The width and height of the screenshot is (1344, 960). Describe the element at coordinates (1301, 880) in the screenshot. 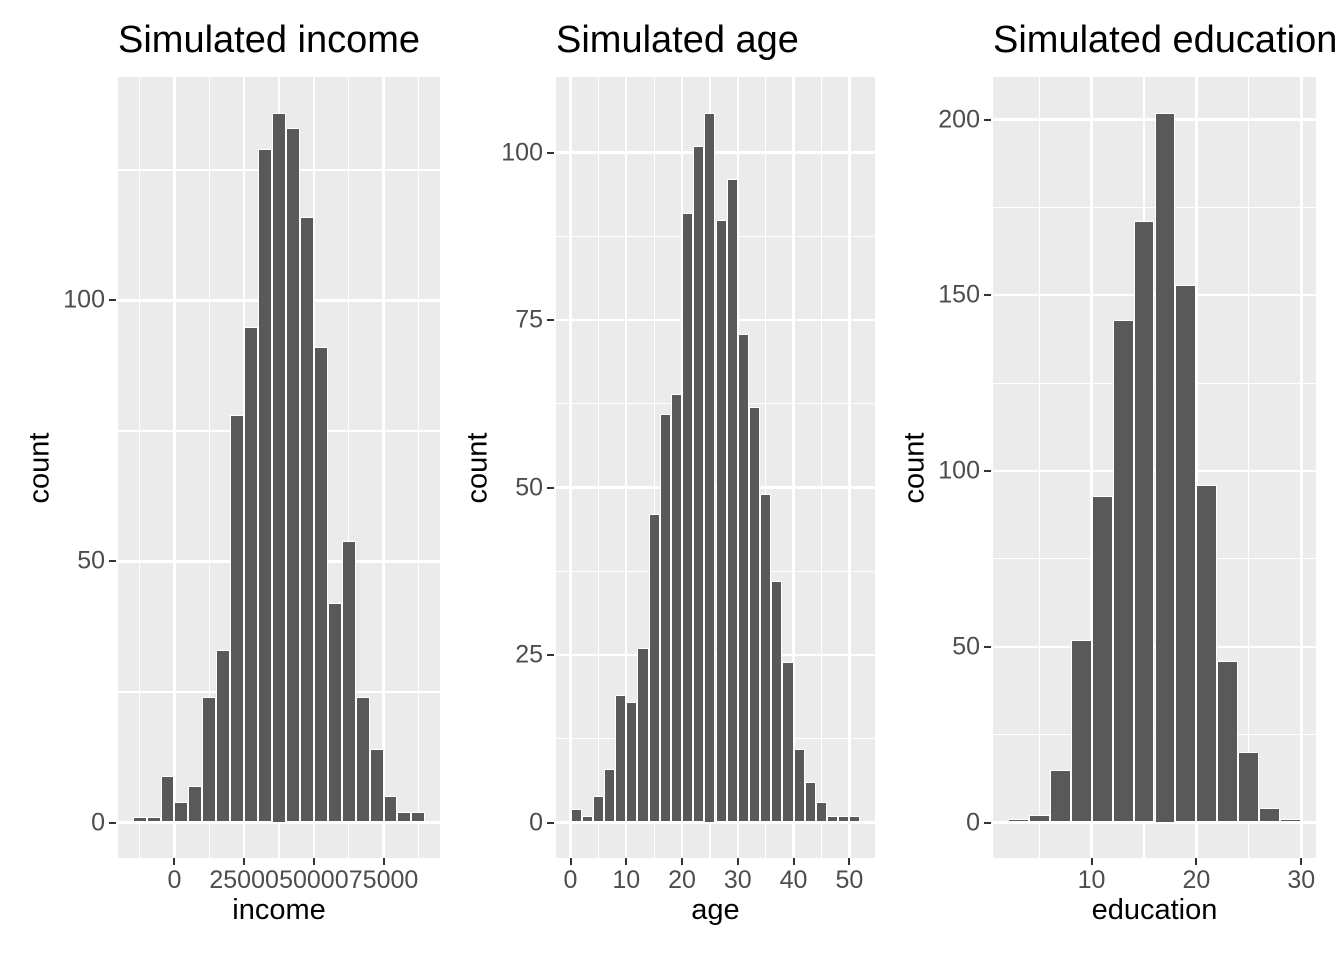

I see `x-tick-label: 30` at that location.